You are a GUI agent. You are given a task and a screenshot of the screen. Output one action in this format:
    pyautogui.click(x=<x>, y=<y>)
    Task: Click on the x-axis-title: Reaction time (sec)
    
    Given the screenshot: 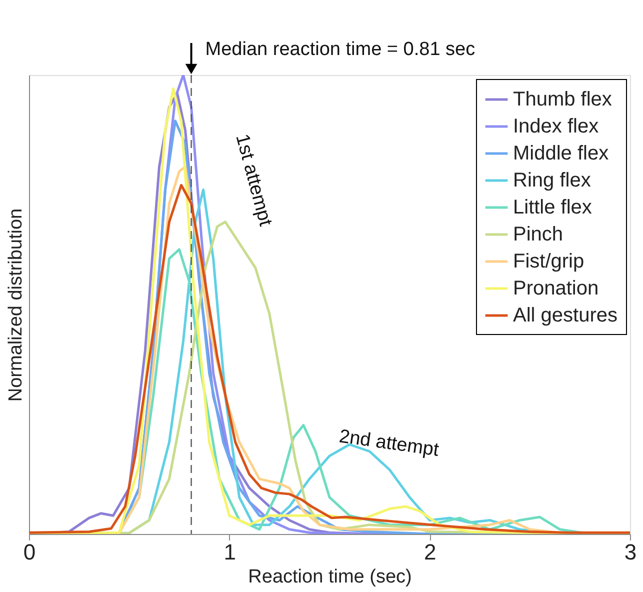 What is the action you would take?
    pyautogui.click(x=330, y=577)
    